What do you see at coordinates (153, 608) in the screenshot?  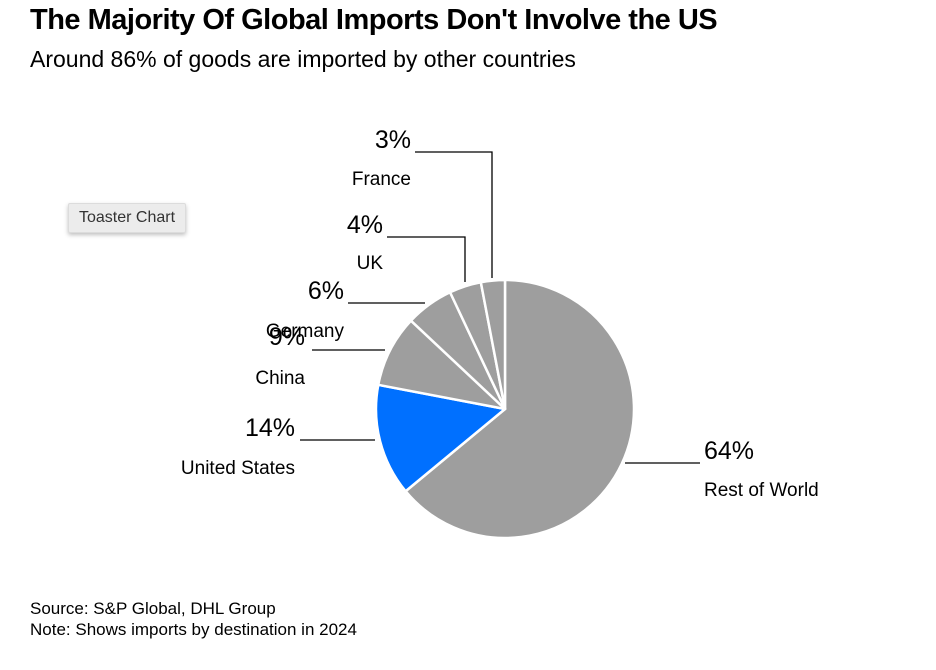 I see `source-note: Source: S&P Global, DHL Group` at bounding box center [153, 608].